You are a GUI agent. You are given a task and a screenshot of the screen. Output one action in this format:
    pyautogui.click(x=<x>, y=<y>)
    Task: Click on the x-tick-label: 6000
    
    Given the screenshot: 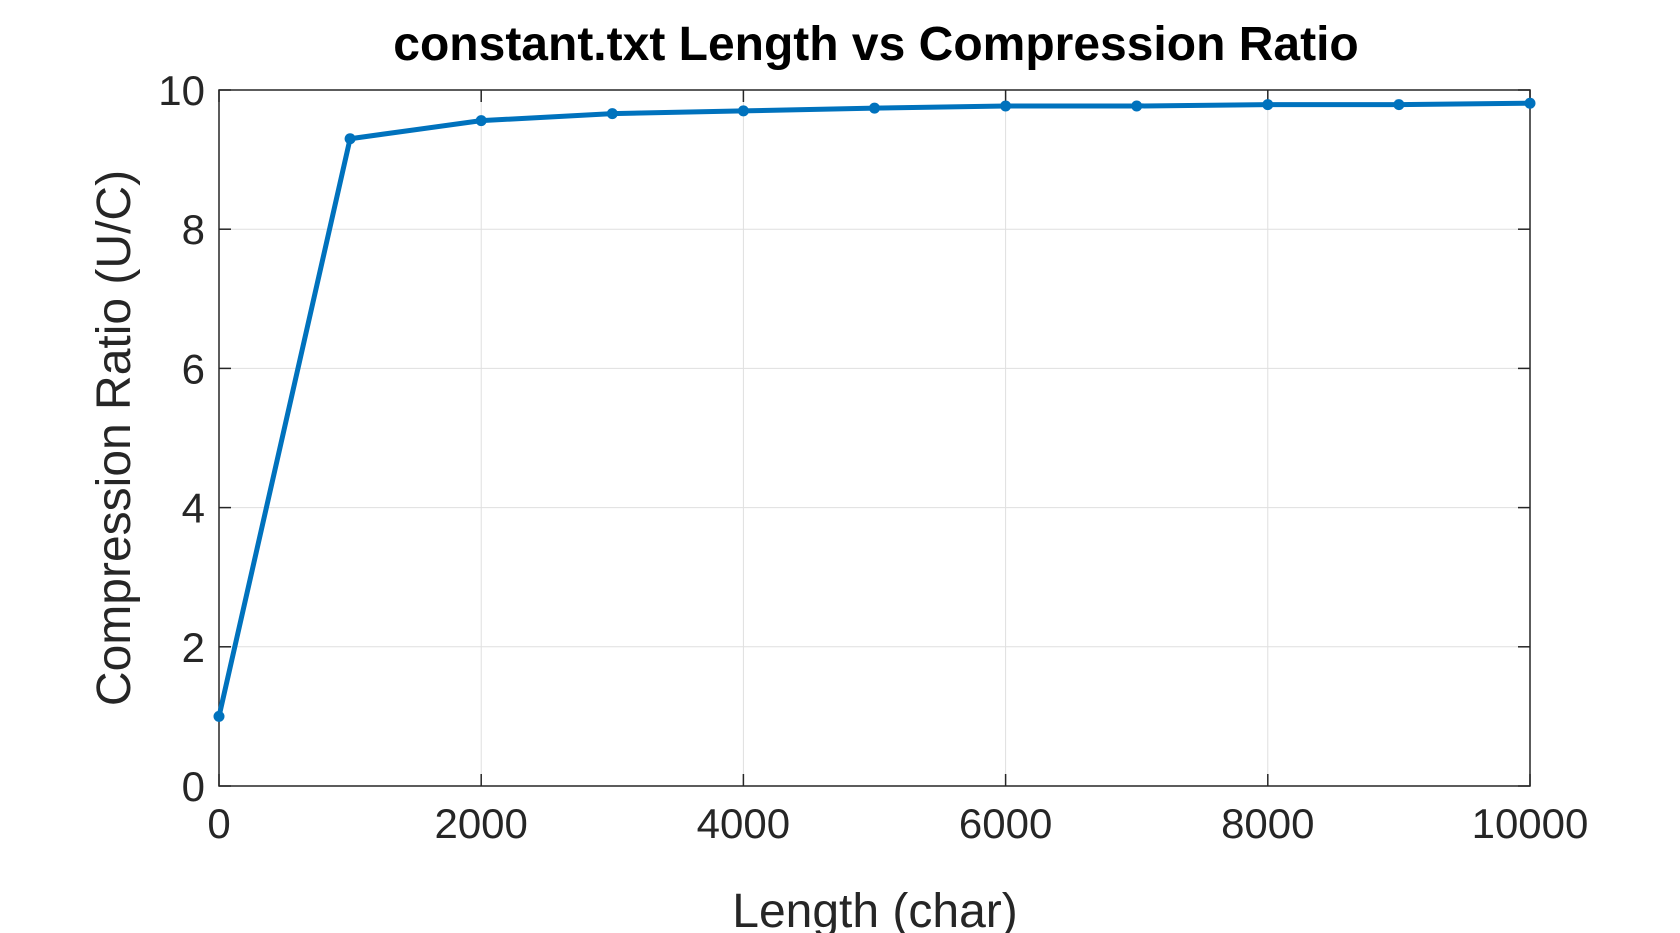 What is the action you would take?
    pyautogui.click(x=1005, y=823)
    